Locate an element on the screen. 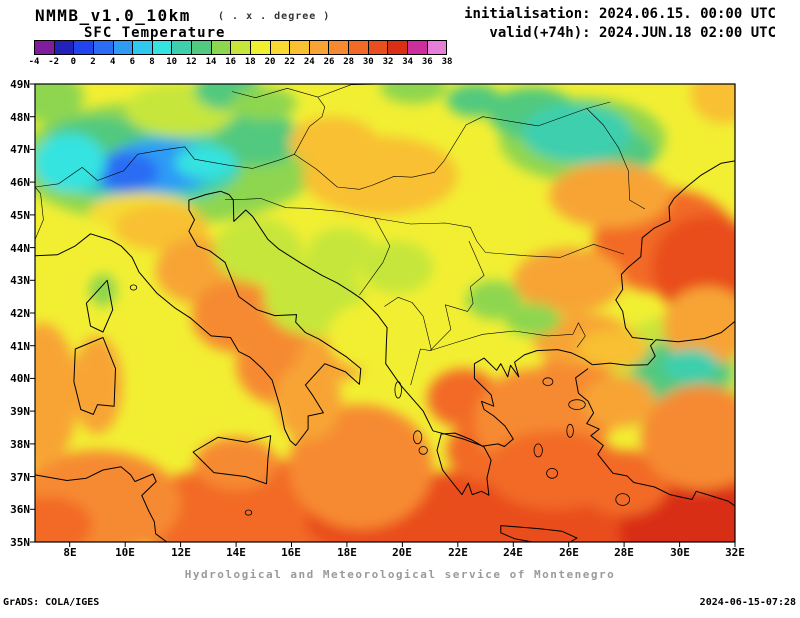 This screenshot has width=800, height=618. y-tick-label: 37N is located at coordinates (20, 477).